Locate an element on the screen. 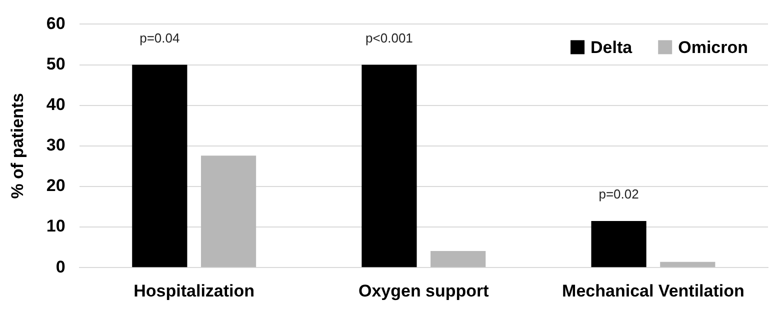 Image resolution: width=778 pixels, height=320 pixels. annotation: p=0.04 is located at coordinates (160, 38).